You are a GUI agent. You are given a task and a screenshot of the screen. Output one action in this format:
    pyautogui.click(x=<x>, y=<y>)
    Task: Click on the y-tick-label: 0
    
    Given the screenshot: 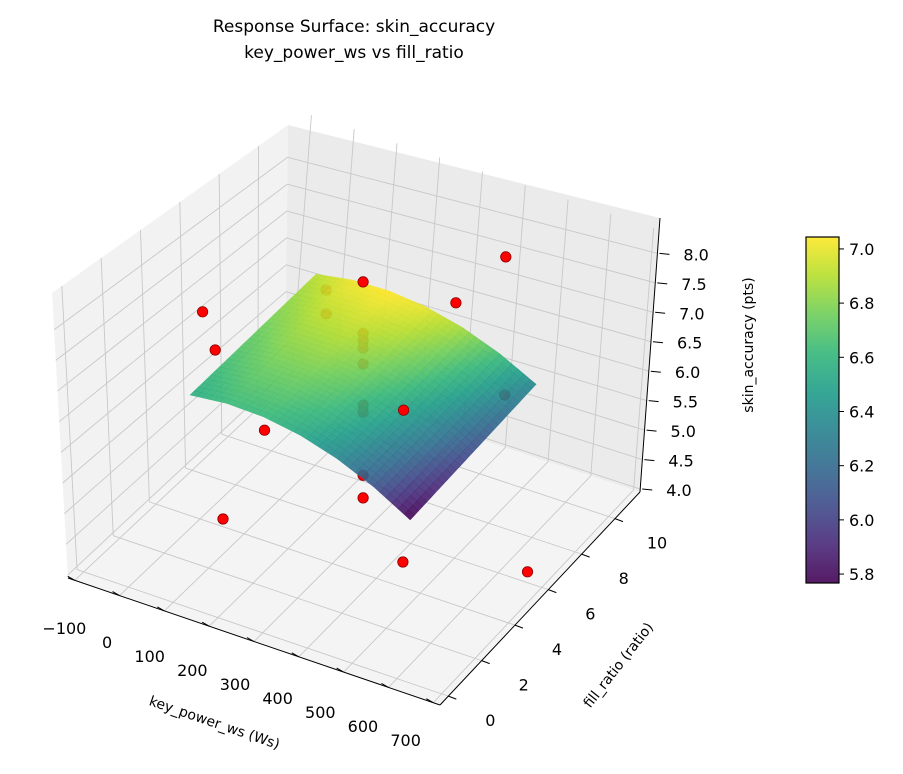 What is the action you would take?
    pyautogui.click(x=490, y=720)
    